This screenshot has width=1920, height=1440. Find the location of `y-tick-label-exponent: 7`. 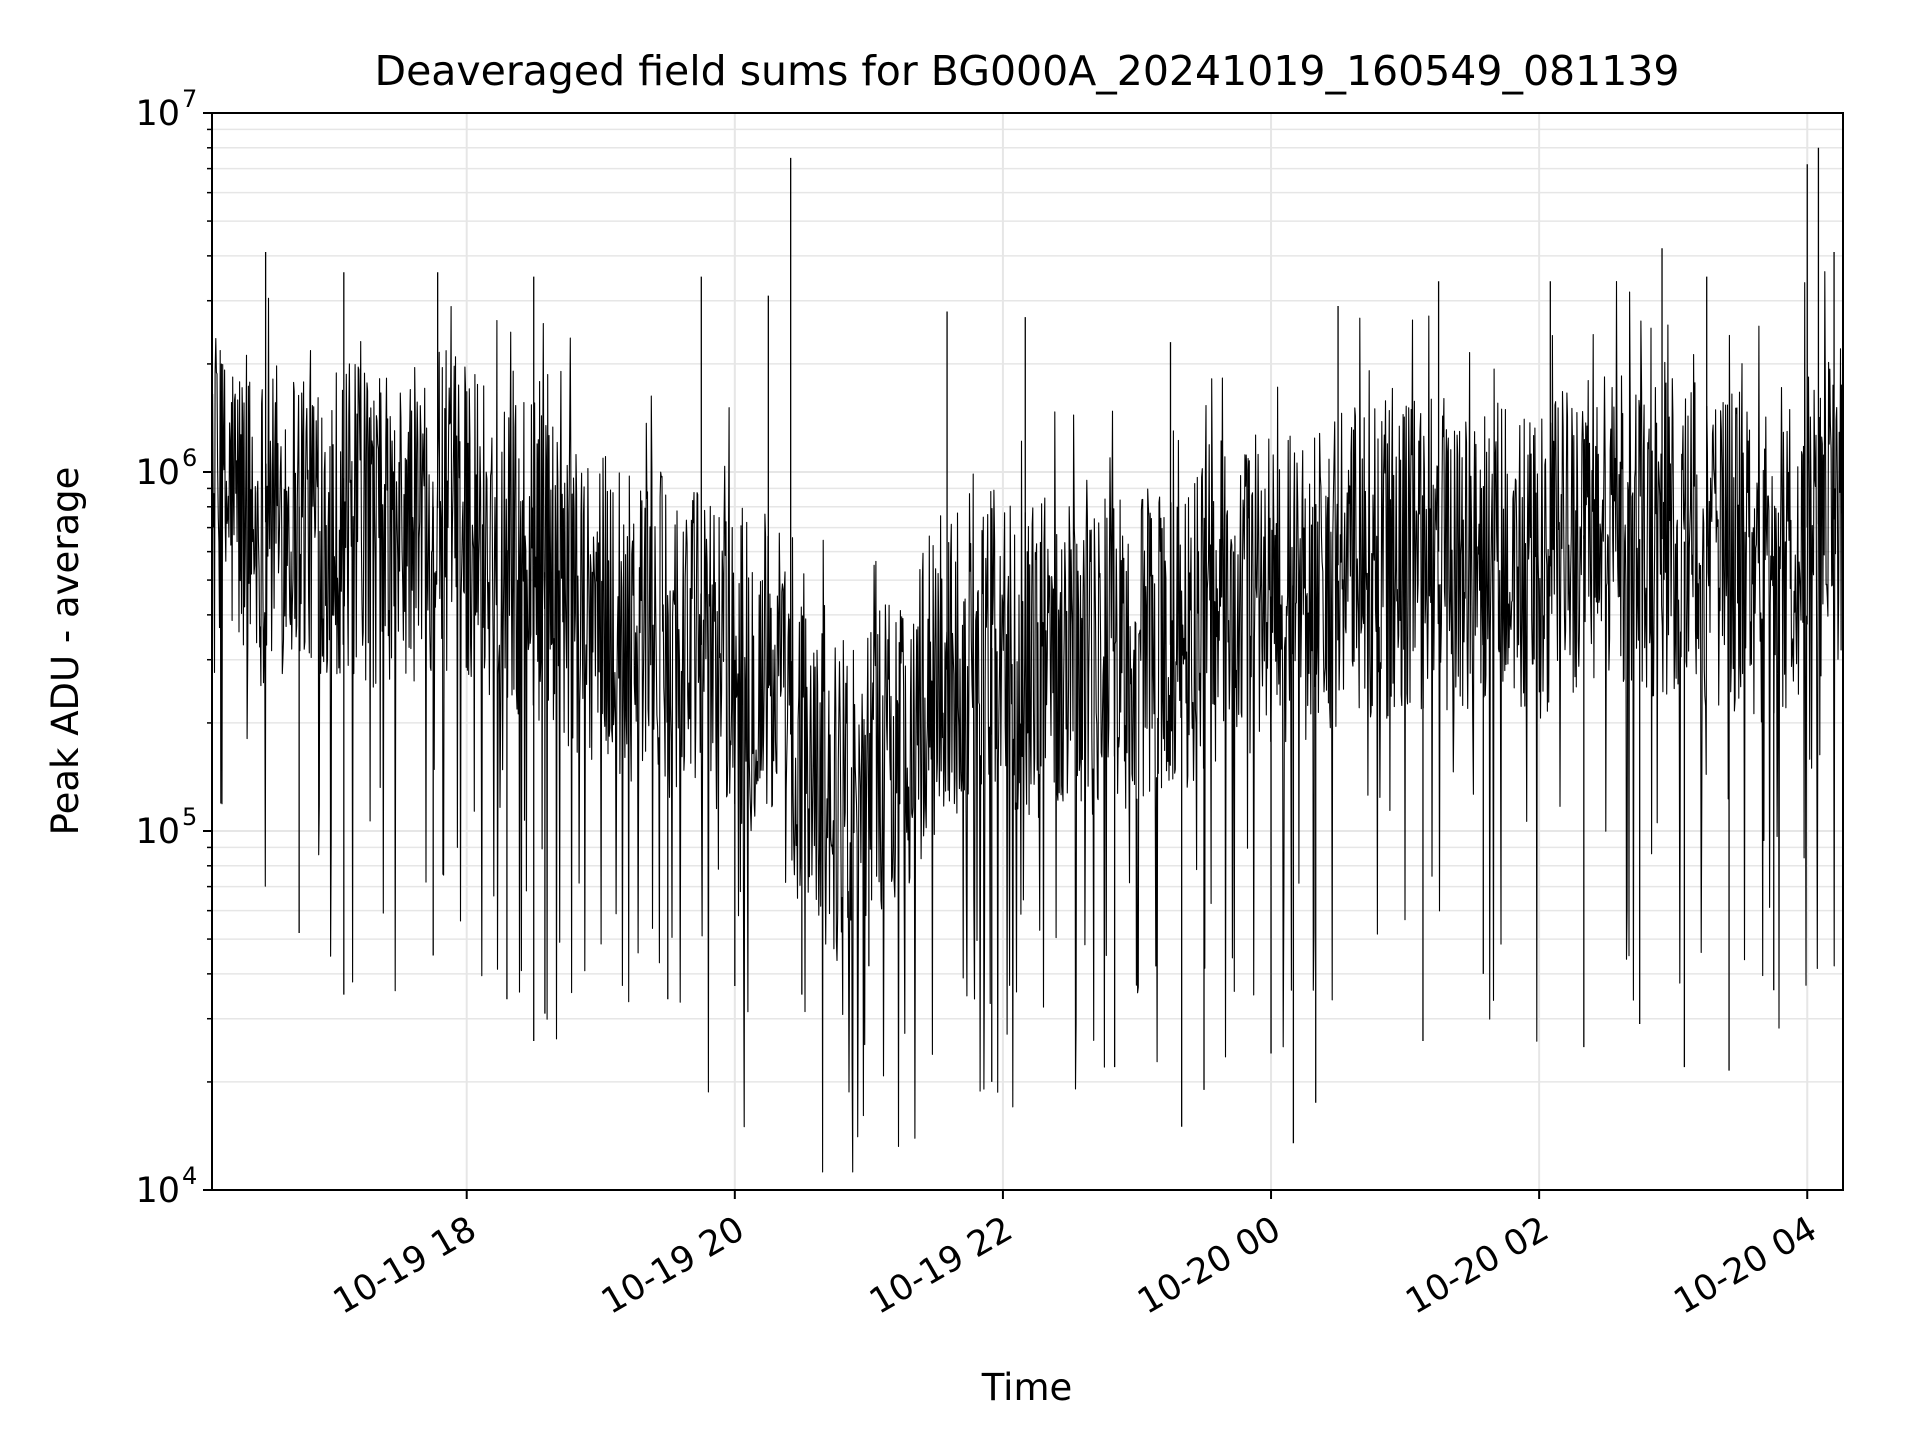

y-tick-label-exponent: 7 is located at coordinates (189, 99).